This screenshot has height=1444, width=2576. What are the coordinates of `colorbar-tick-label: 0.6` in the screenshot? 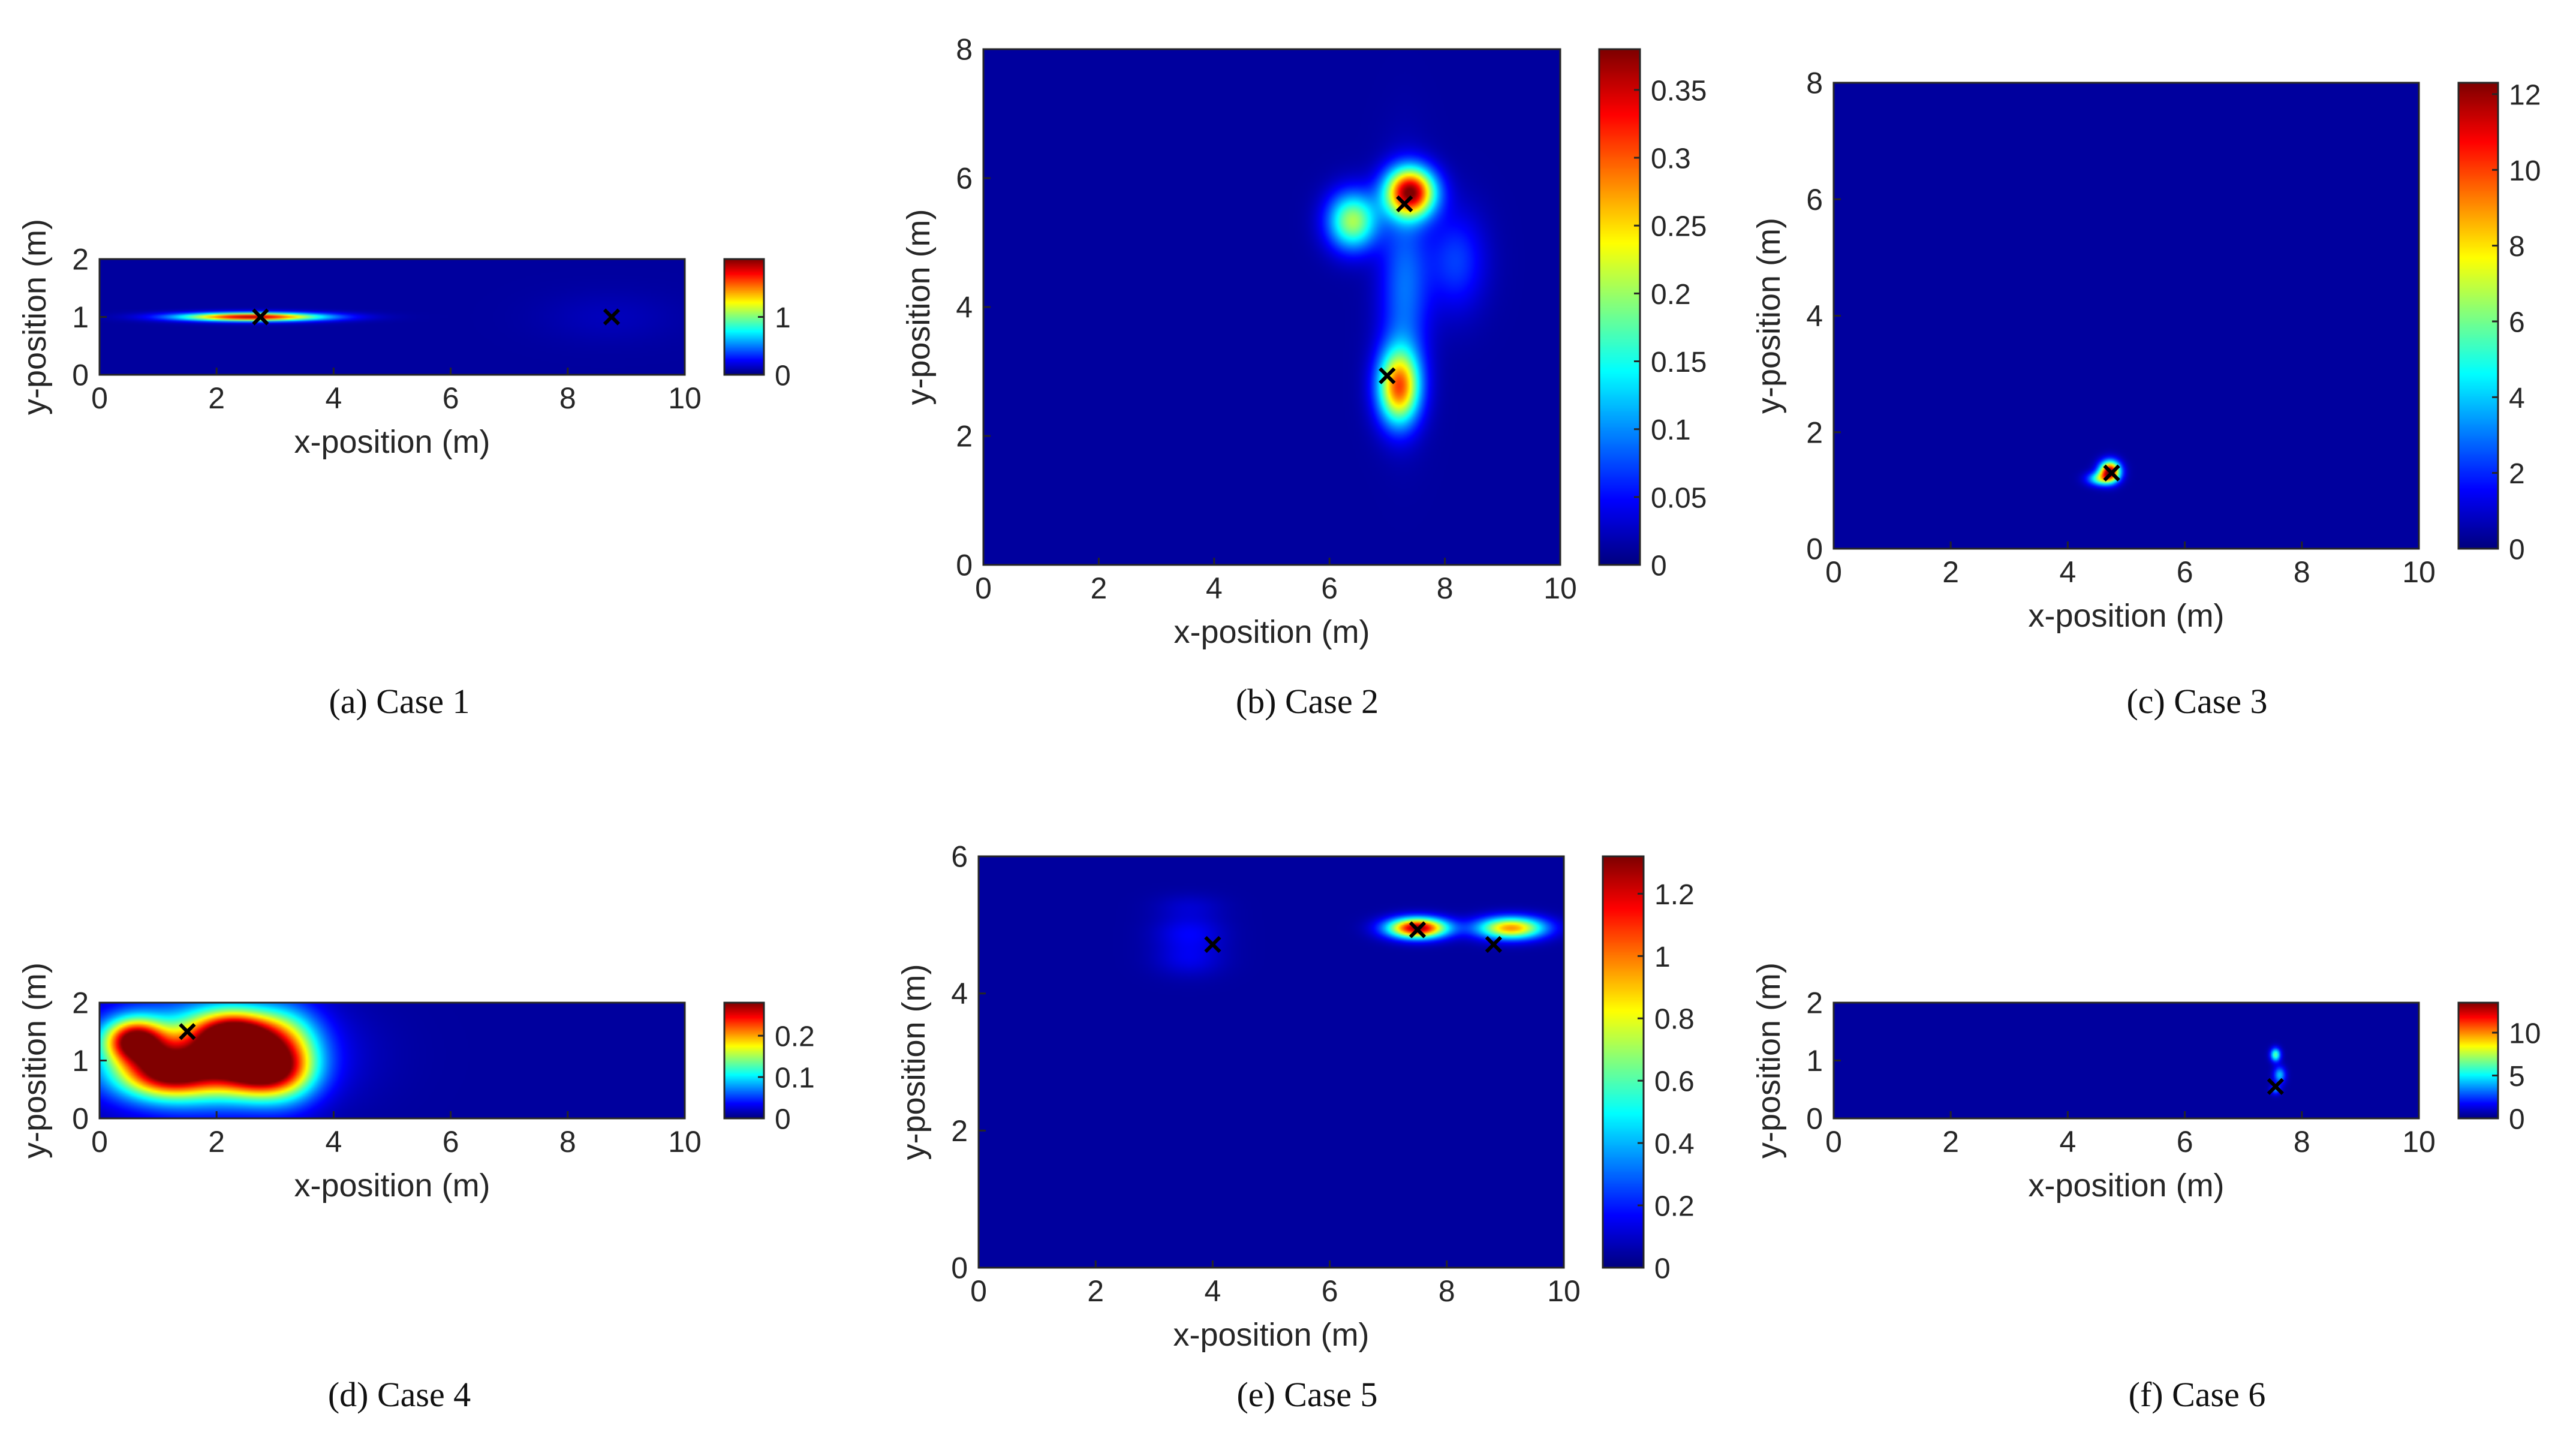 It's located at (1674, 1082).